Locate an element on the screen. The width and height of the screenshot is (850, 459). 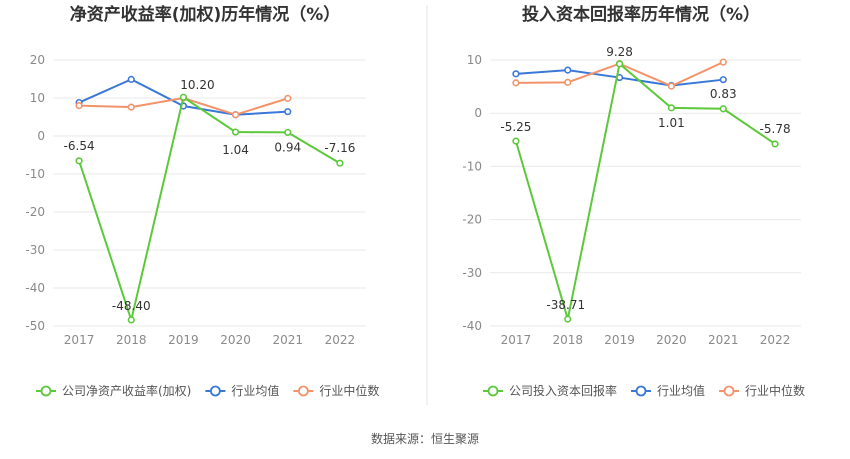
data-label: -38.71 is located at coordinates (565, 305).